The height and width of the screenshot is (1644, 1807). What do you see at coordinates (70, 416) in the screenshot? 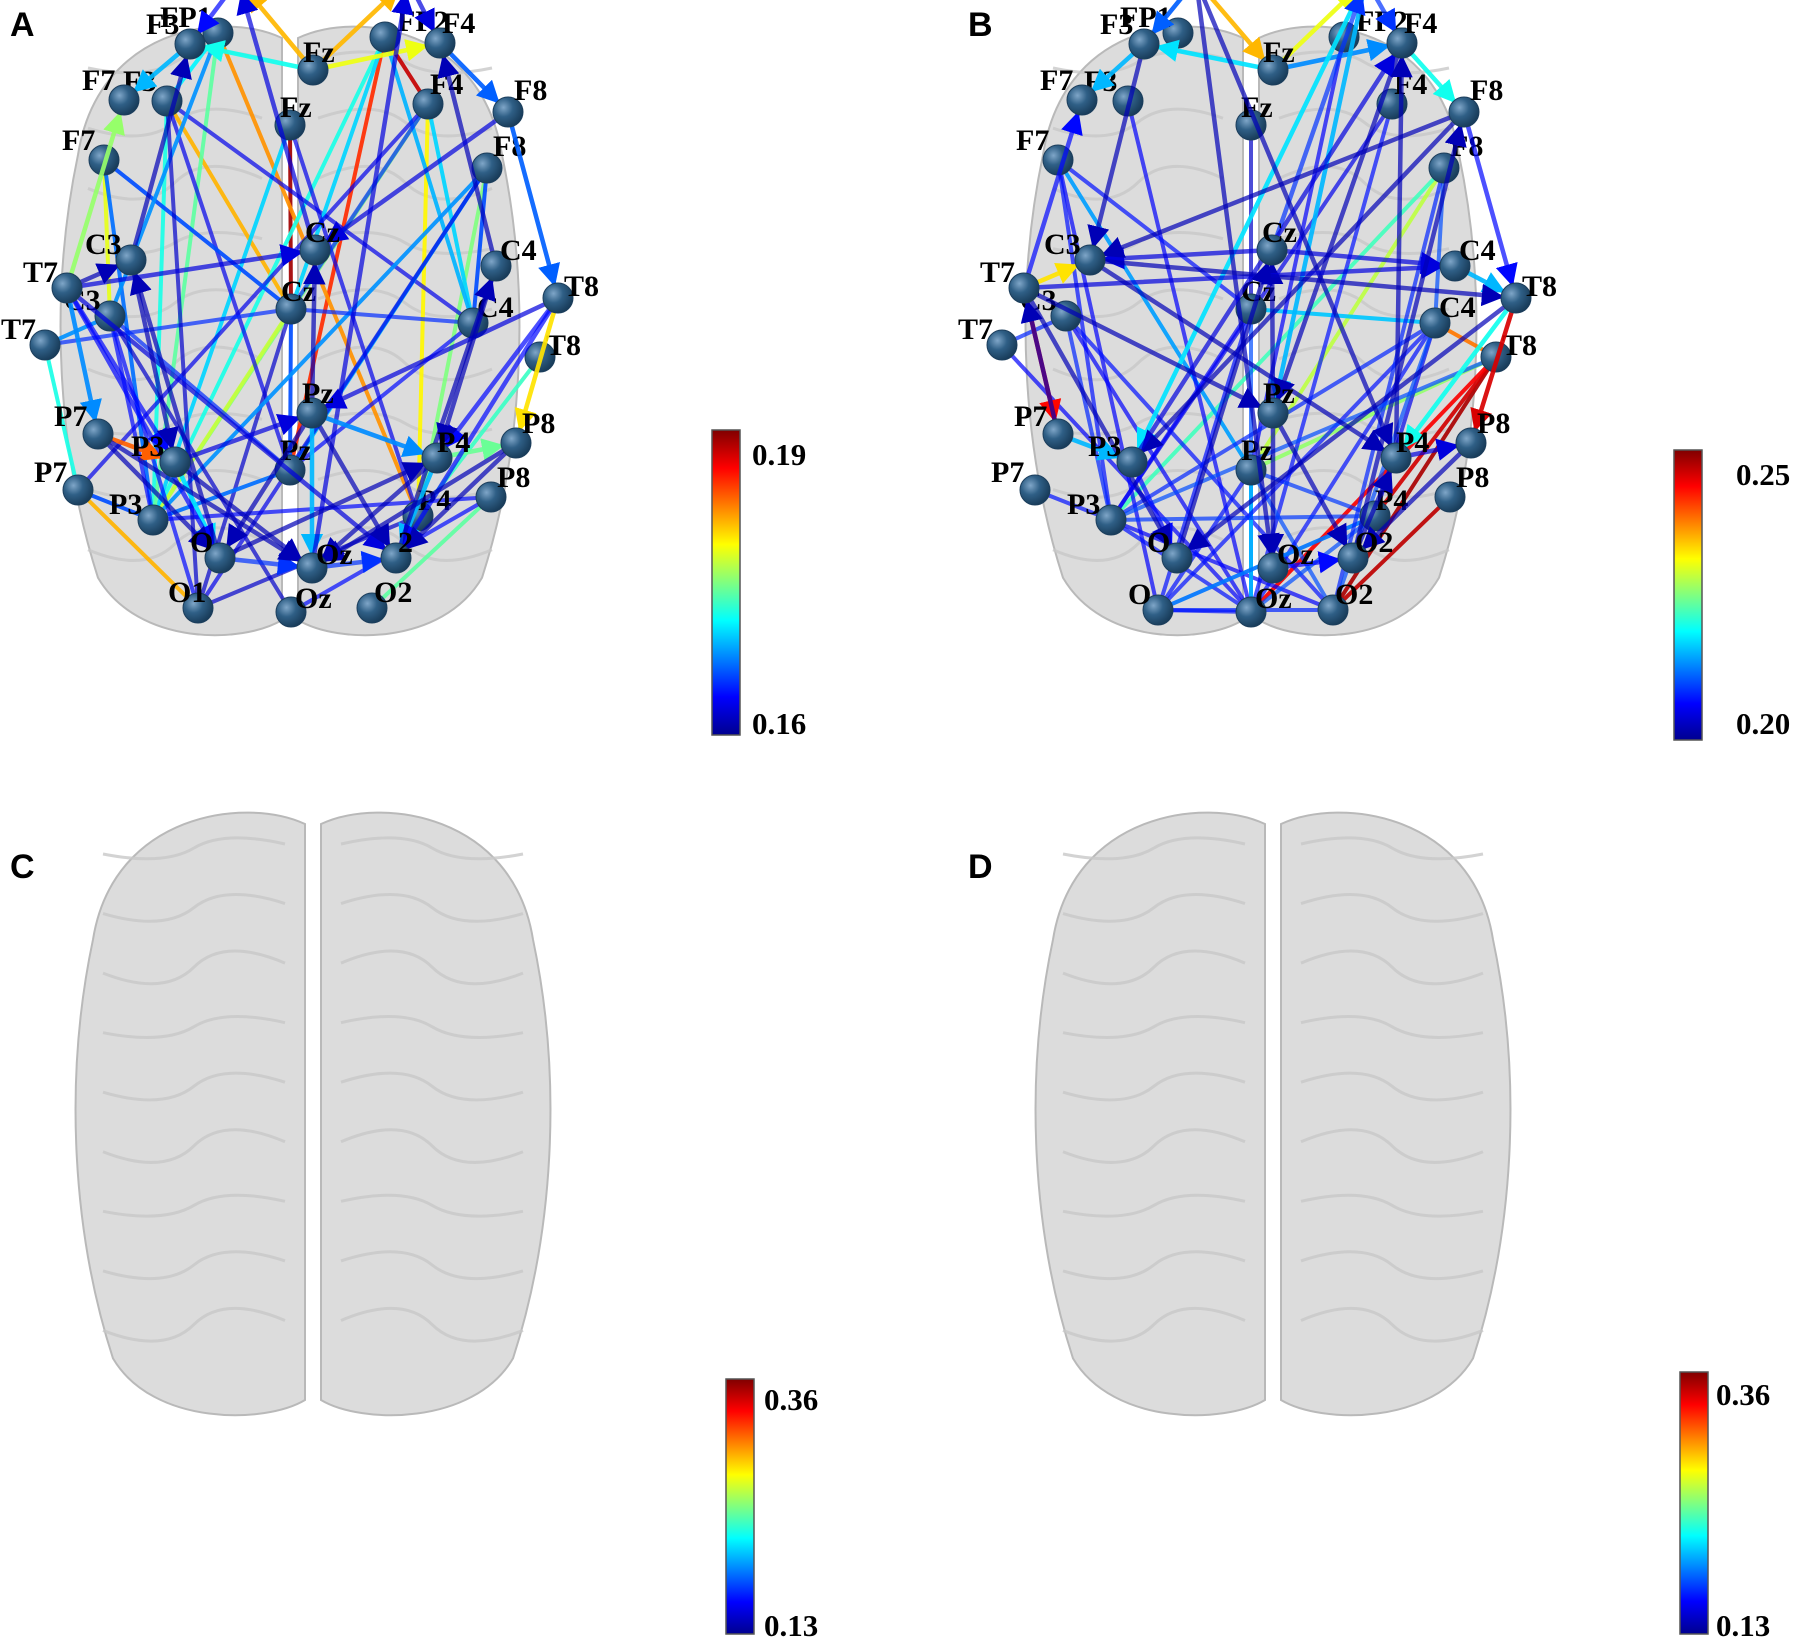
I see `electrode-label: P7` at bounding box center [70, 416].